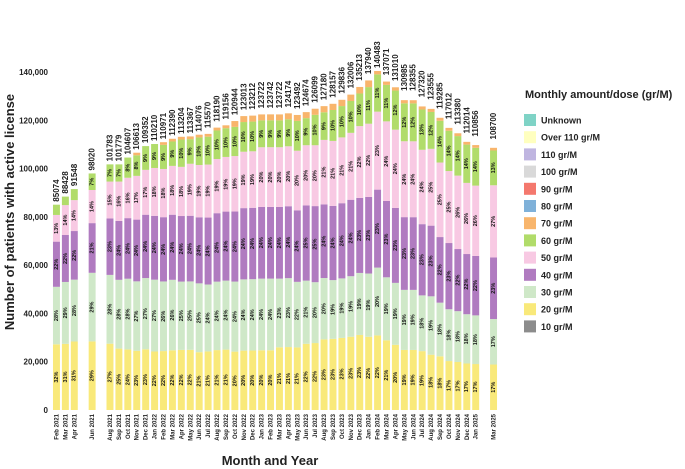  I want to click on segment-pct-label: 17%, so click(458, 385).